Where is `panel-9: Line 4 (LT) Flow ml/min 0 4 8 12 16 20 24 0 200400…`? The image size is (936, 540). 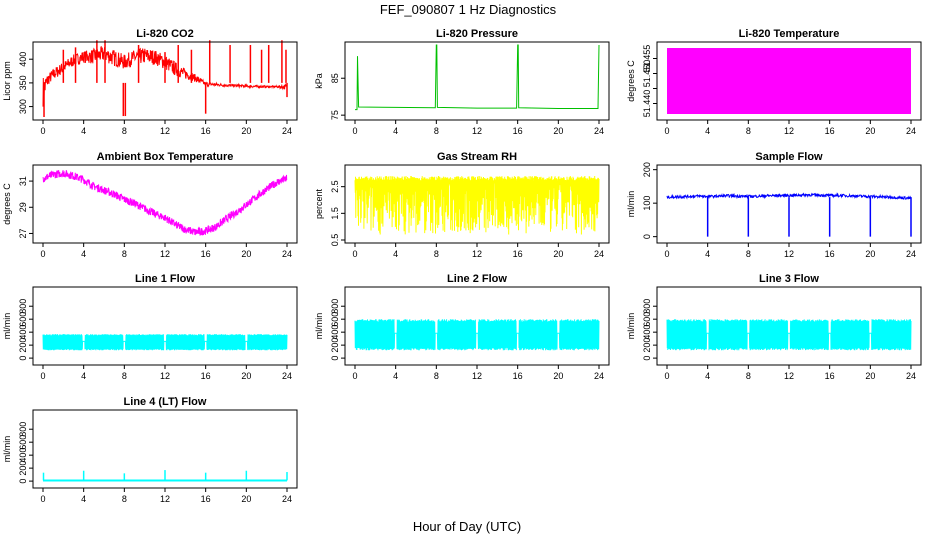
panel-9: Line 4 (LT) Flow ml/min 0 4 8 12 16 20 24 0 200400… is located at coordinates (150, 450).